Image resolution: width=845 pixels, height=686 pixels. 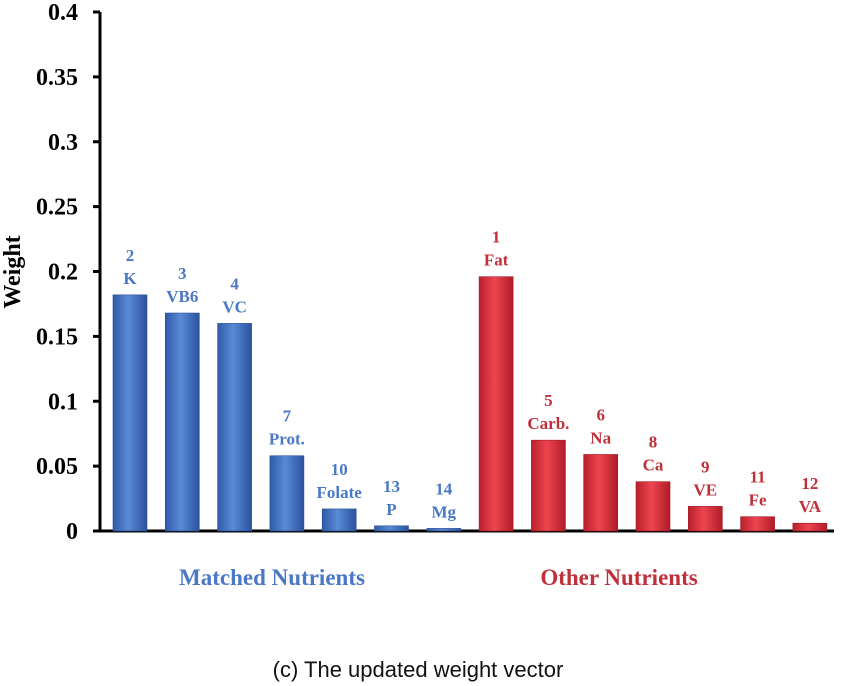 I want to click on y-tick-label: 0, so click(x=72, y=532).